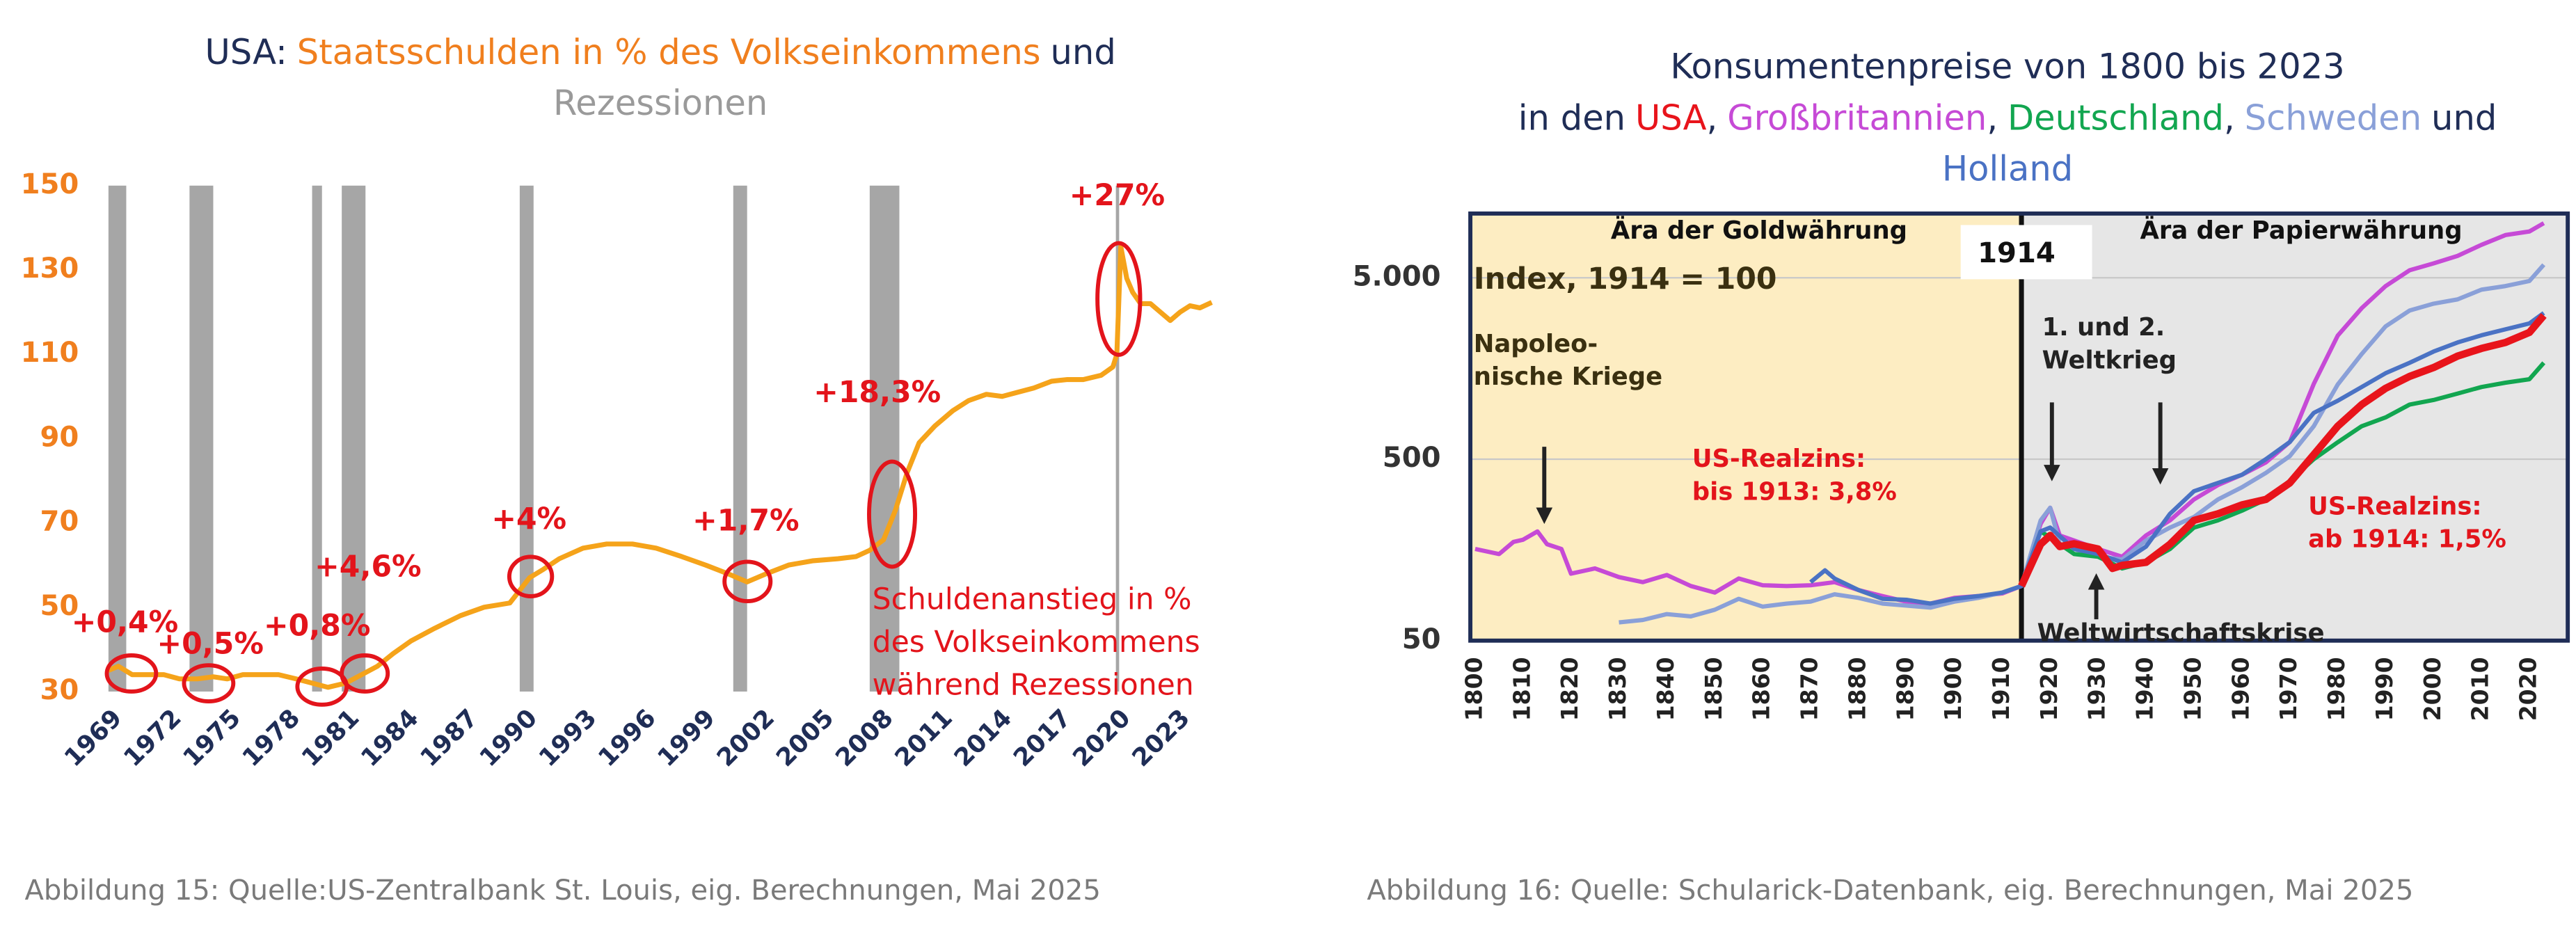 This screenshot has height=933, width=2576. What do you see at coordinates (2115, 117) in the screenshot?
I see `title-part: Deutschland` at bounding box center [2115, 117].